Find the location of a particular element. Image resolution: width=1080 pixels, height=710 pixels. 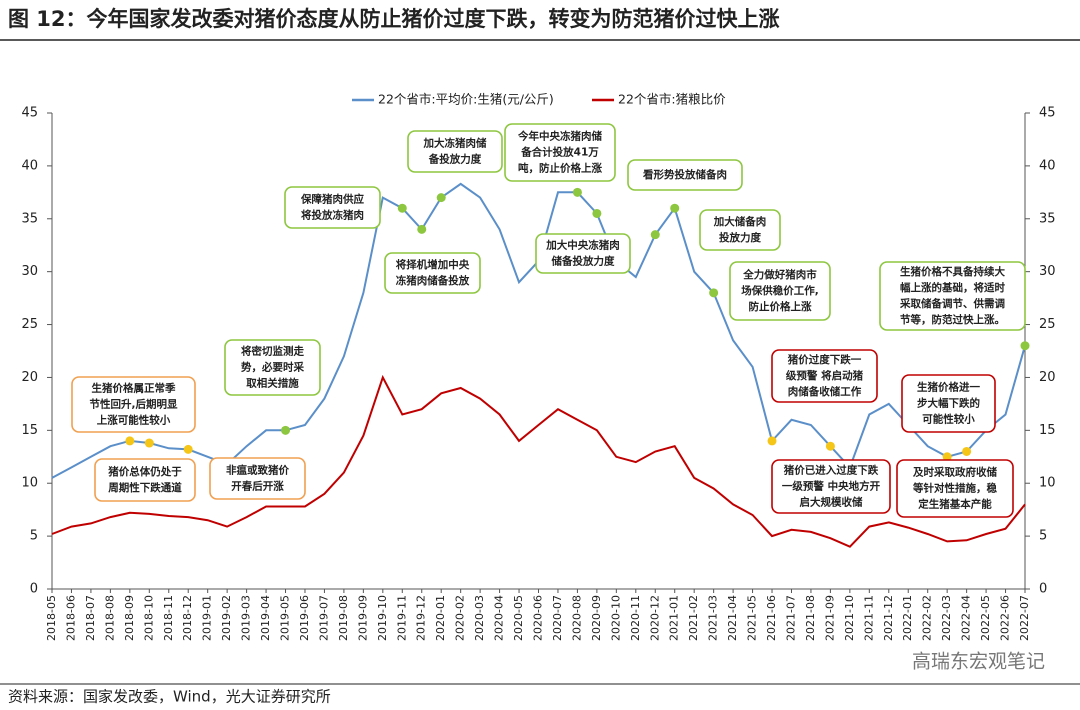

annotation-text: 采取储备调节、供需调 is located at coordinates (952, 303).